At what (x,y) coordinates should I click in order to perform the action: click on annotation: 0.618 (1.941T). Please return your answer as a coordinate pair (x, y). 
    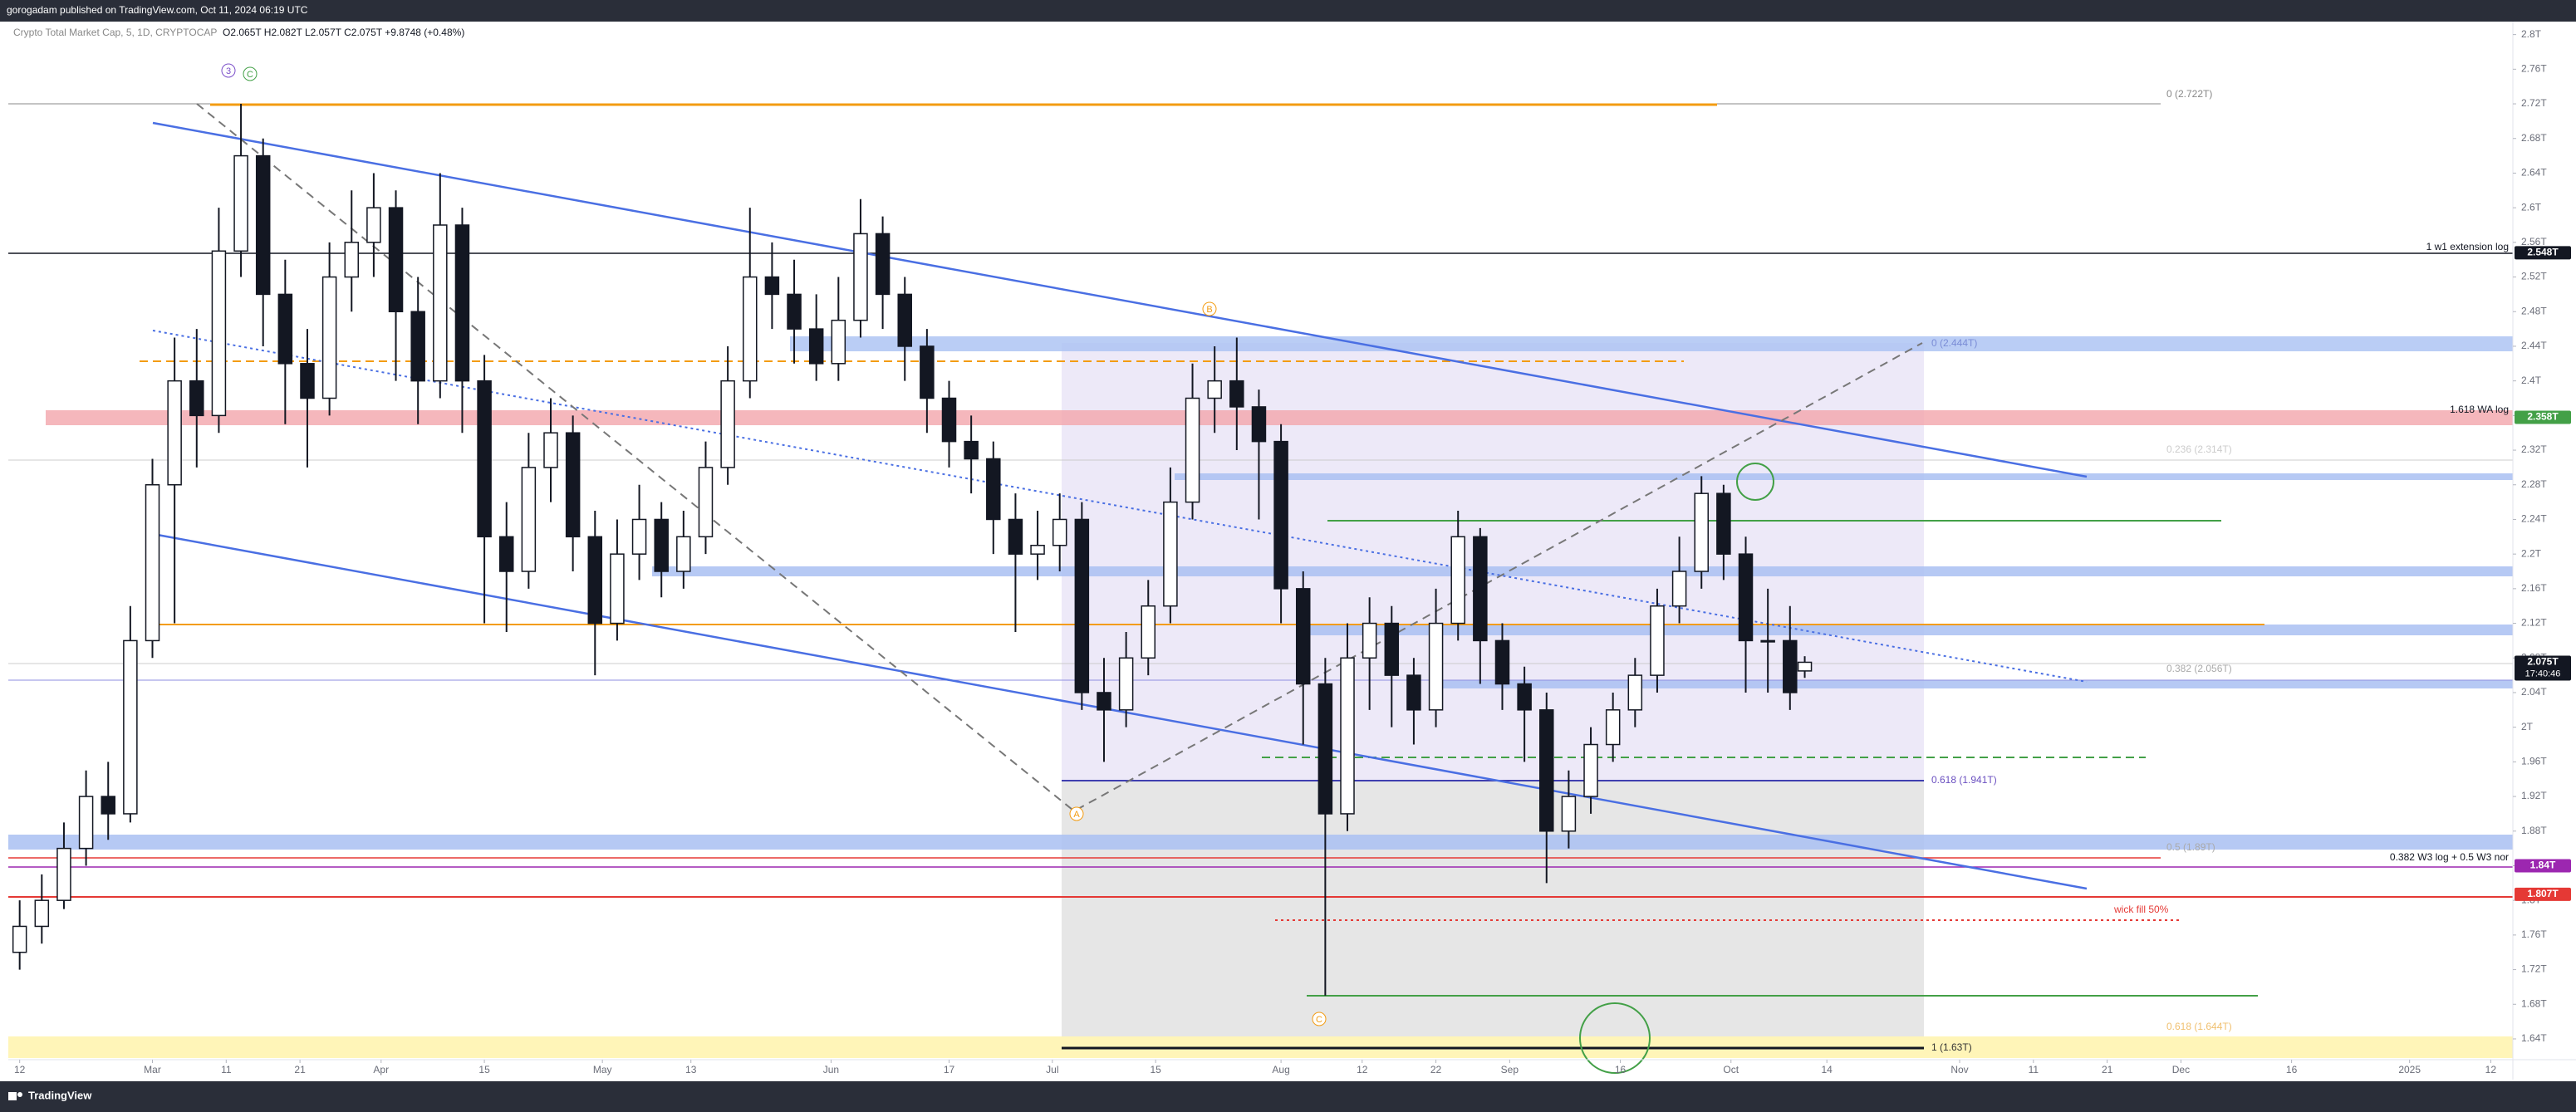
    Looking at the image, I should click on (1964, 780).